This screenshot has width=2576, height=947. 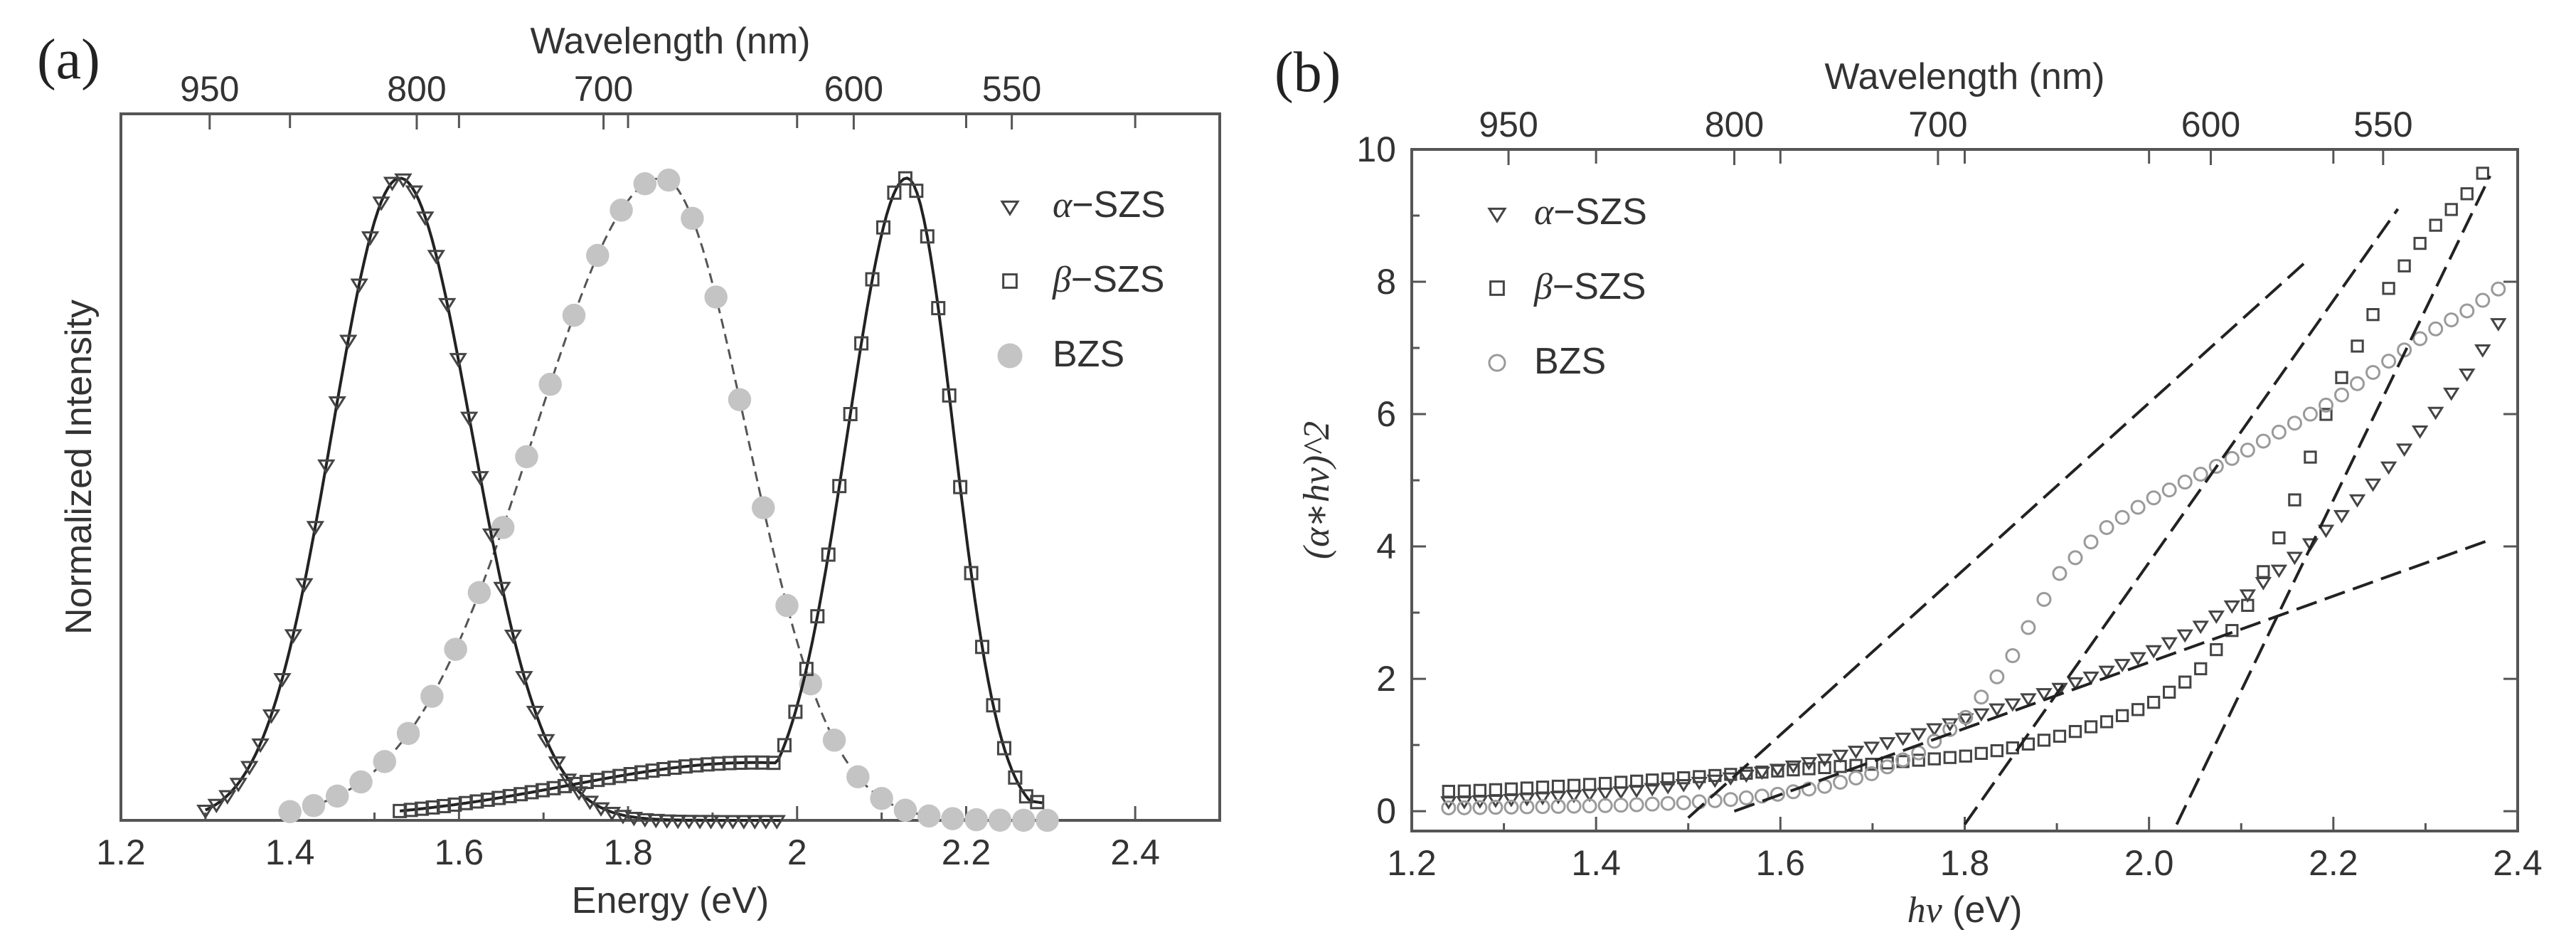 What do you see at coordinates (121, 852) in the screenshot?
I see `x-tick-label: 1.2` at bounding box center [121, 852].